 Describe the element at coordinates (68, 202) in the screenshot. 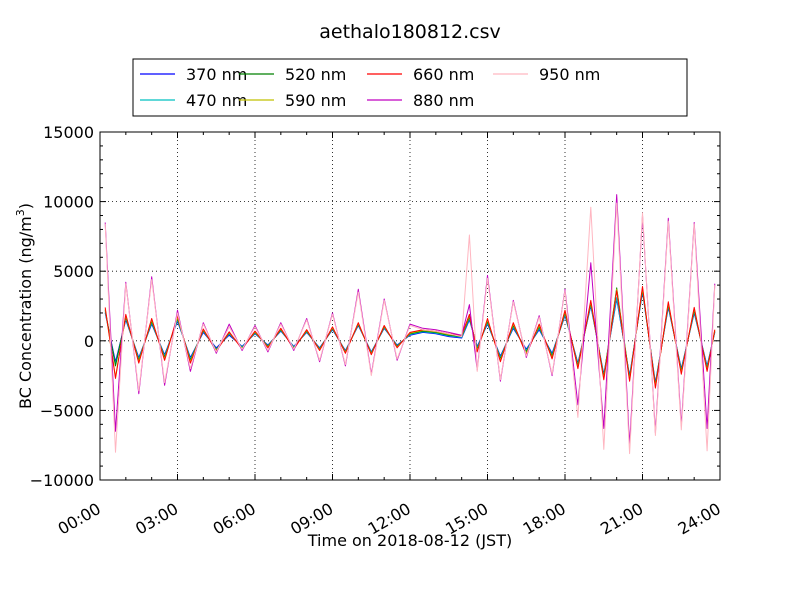

I see `y-tick-label: 10000` at that location.